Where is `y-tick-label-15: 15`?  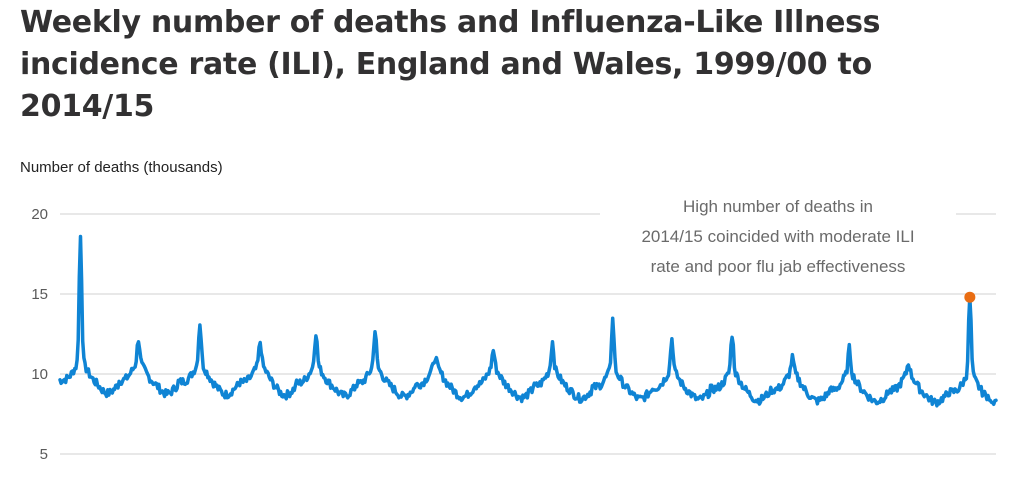 y-tick-label-15: 15 is located at coordinates (39, 294).